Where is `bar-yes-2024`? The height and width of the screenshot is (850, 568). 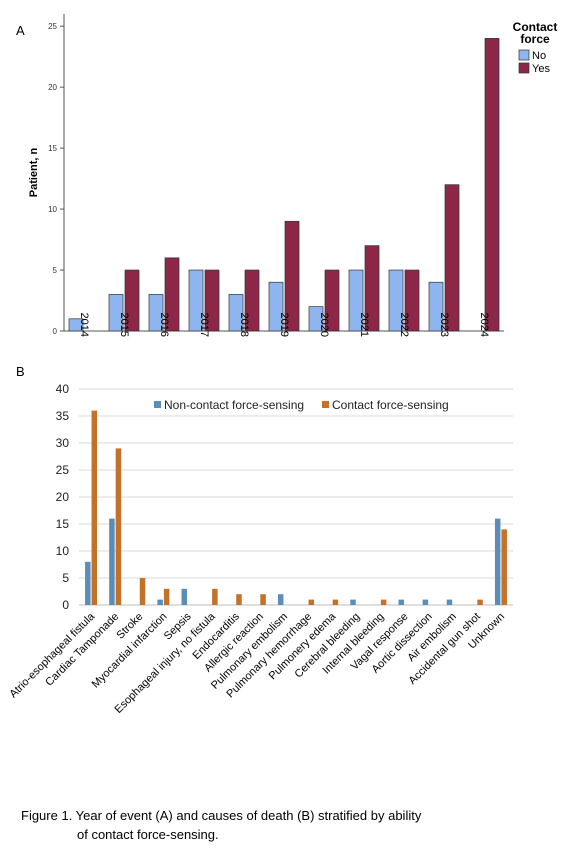
bar-yes-2024 is located at coordinates (492, 185).